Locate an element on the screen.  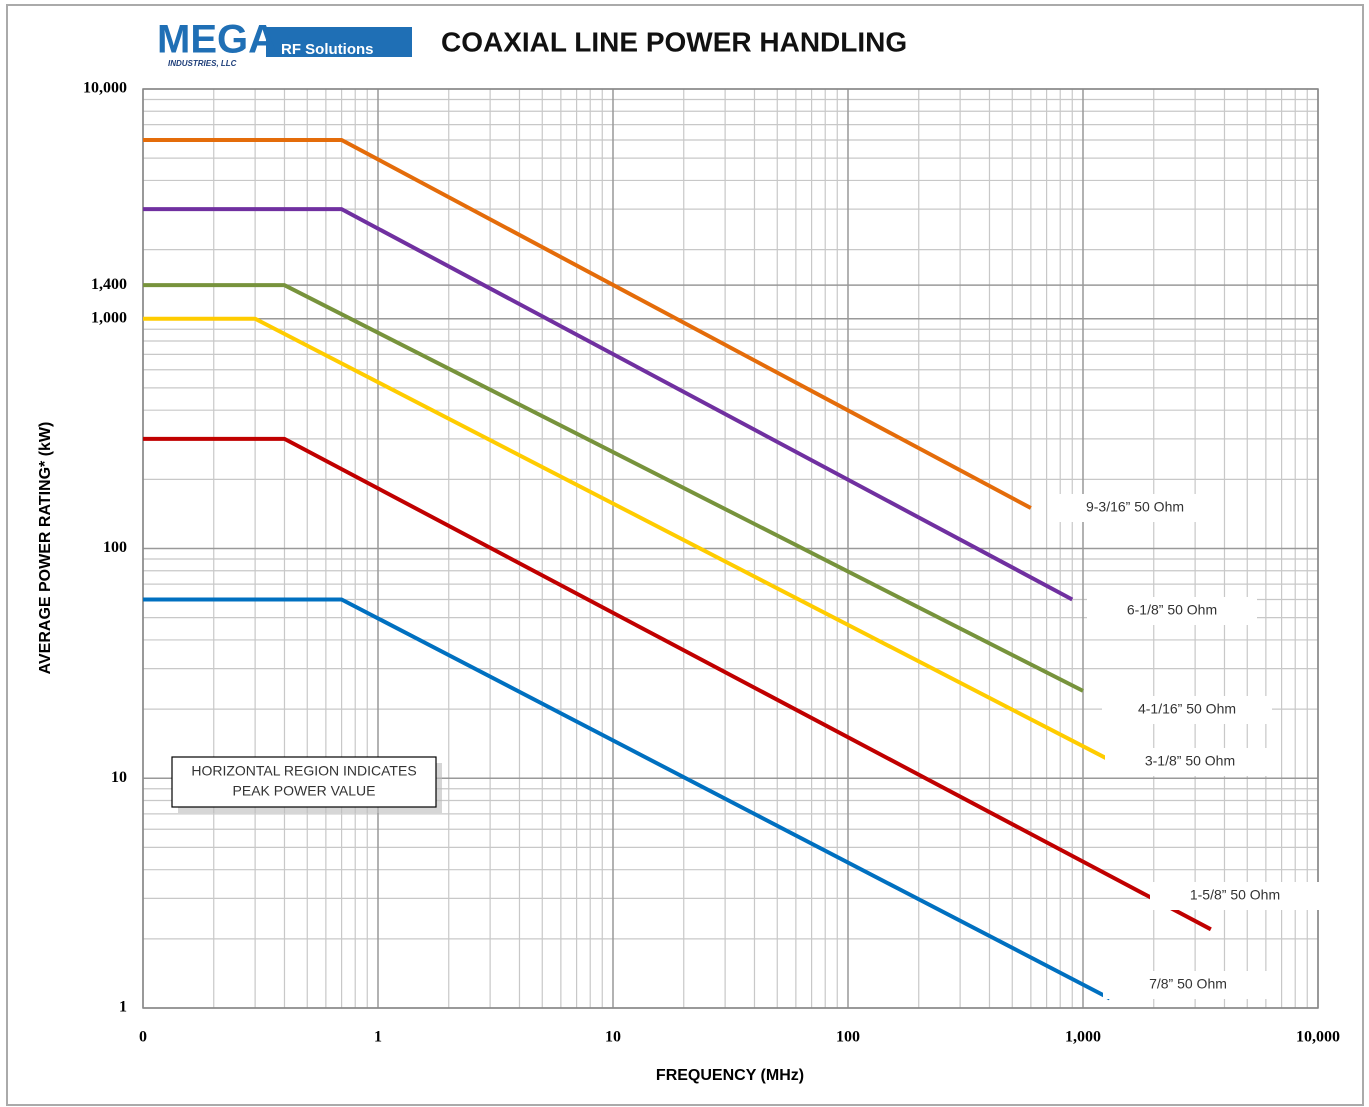
note-text: PEAK POWER VALUE is located at coordinates (304, 791).